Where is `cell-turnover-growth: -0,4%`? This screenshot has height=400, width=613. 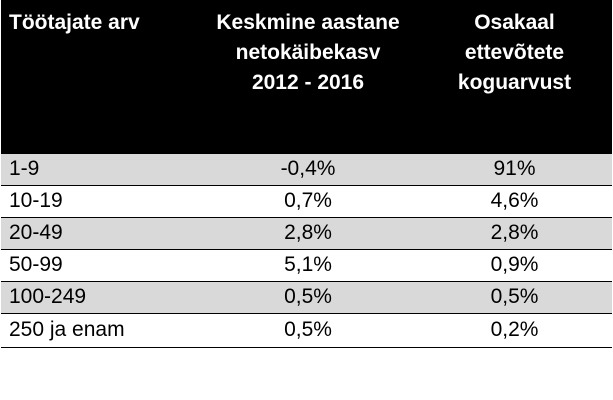
cell-turnover-growth: -0,4% is located at coordinates (308, 169).